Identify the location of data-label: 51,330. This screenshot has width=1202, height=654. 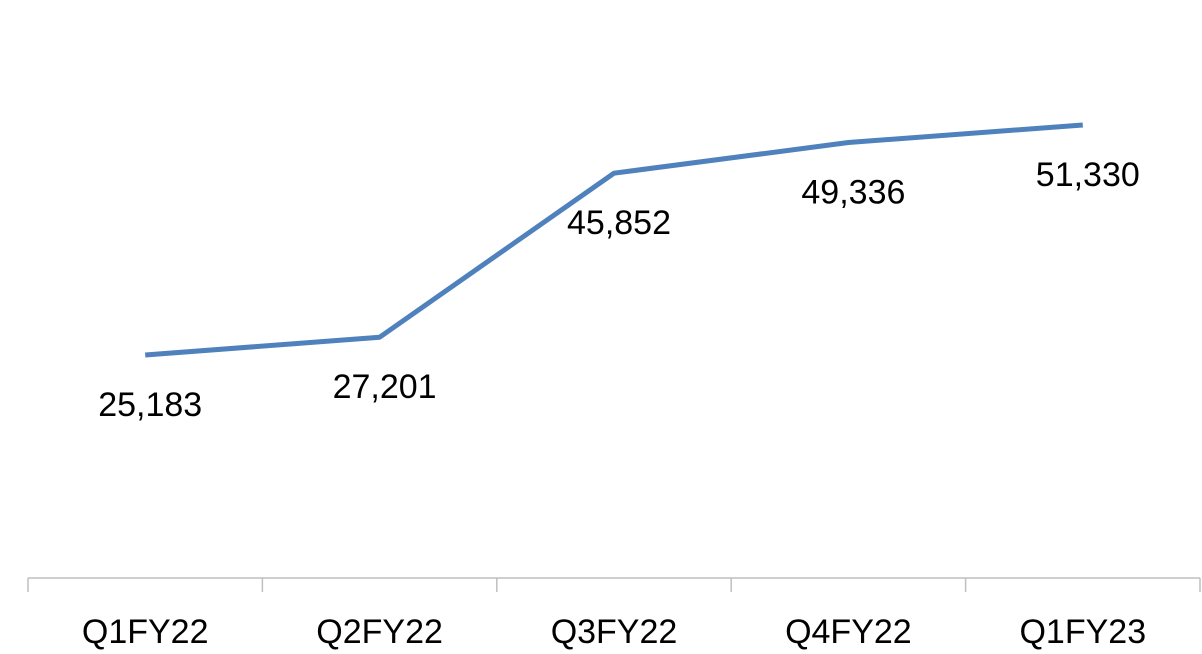
(1088, 175).